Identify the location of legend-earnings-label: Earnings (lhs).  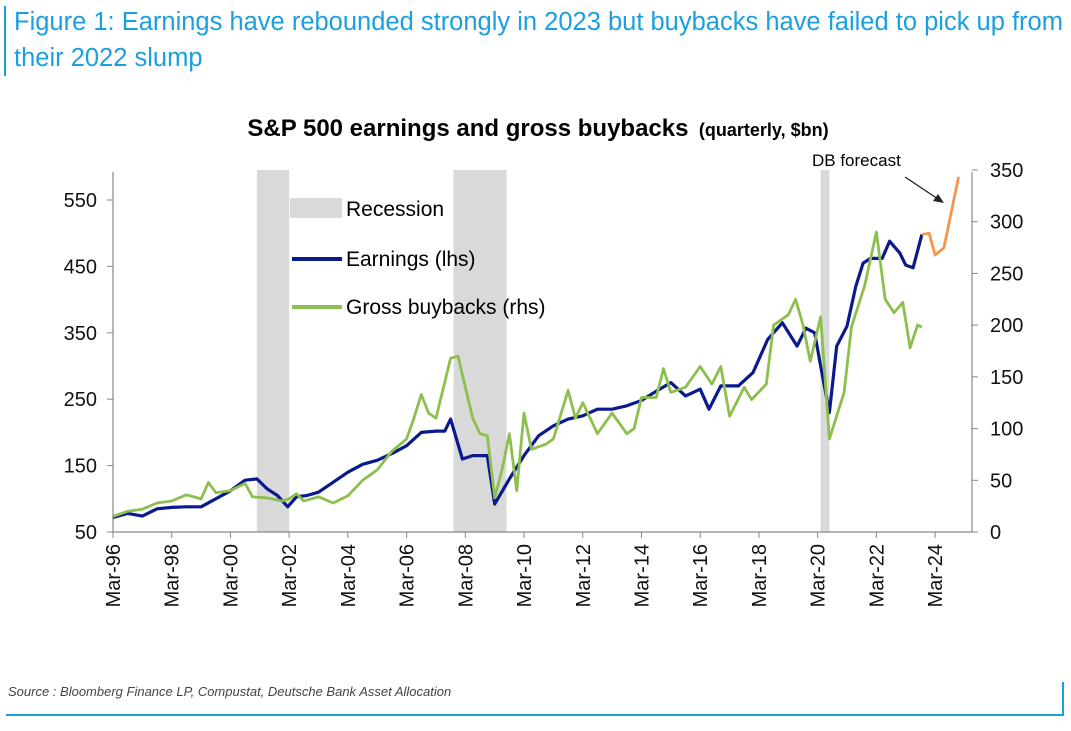
(411, 259).